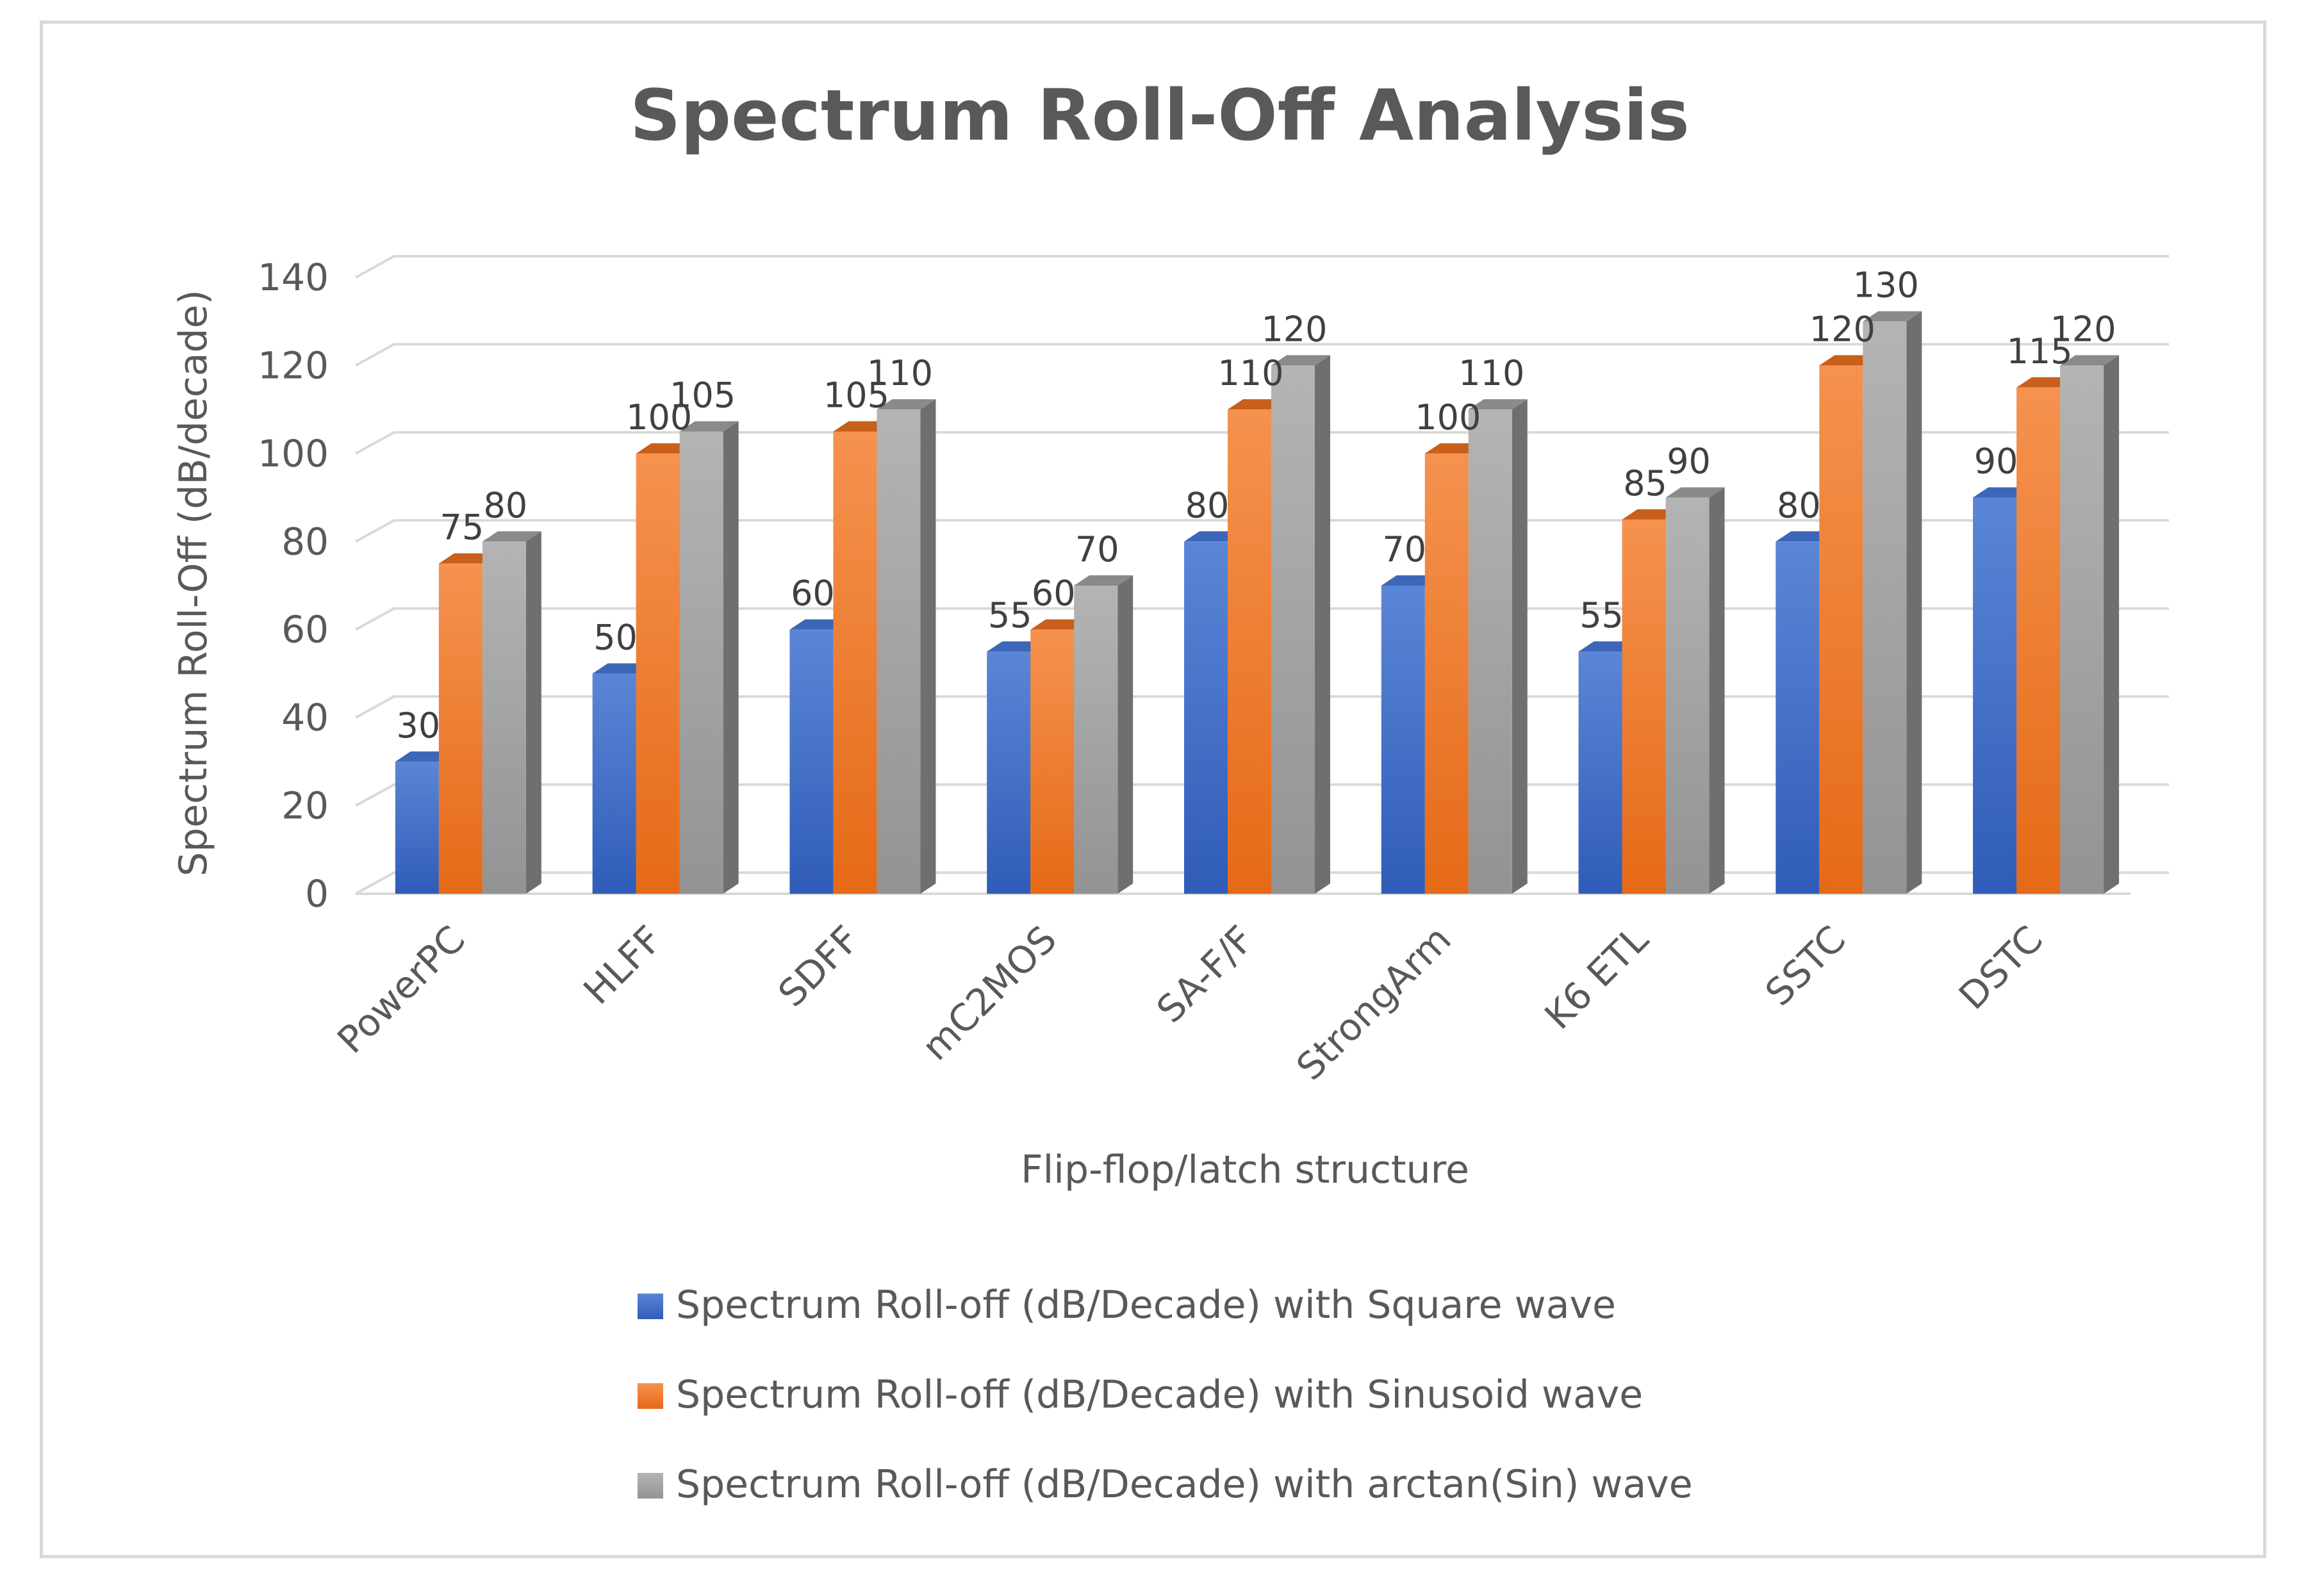 This screenshot has height=1594, width=2324. Describe the element at coordinates (305, 541) in the screenshot. I see `y-tick-label: 80` at that location.